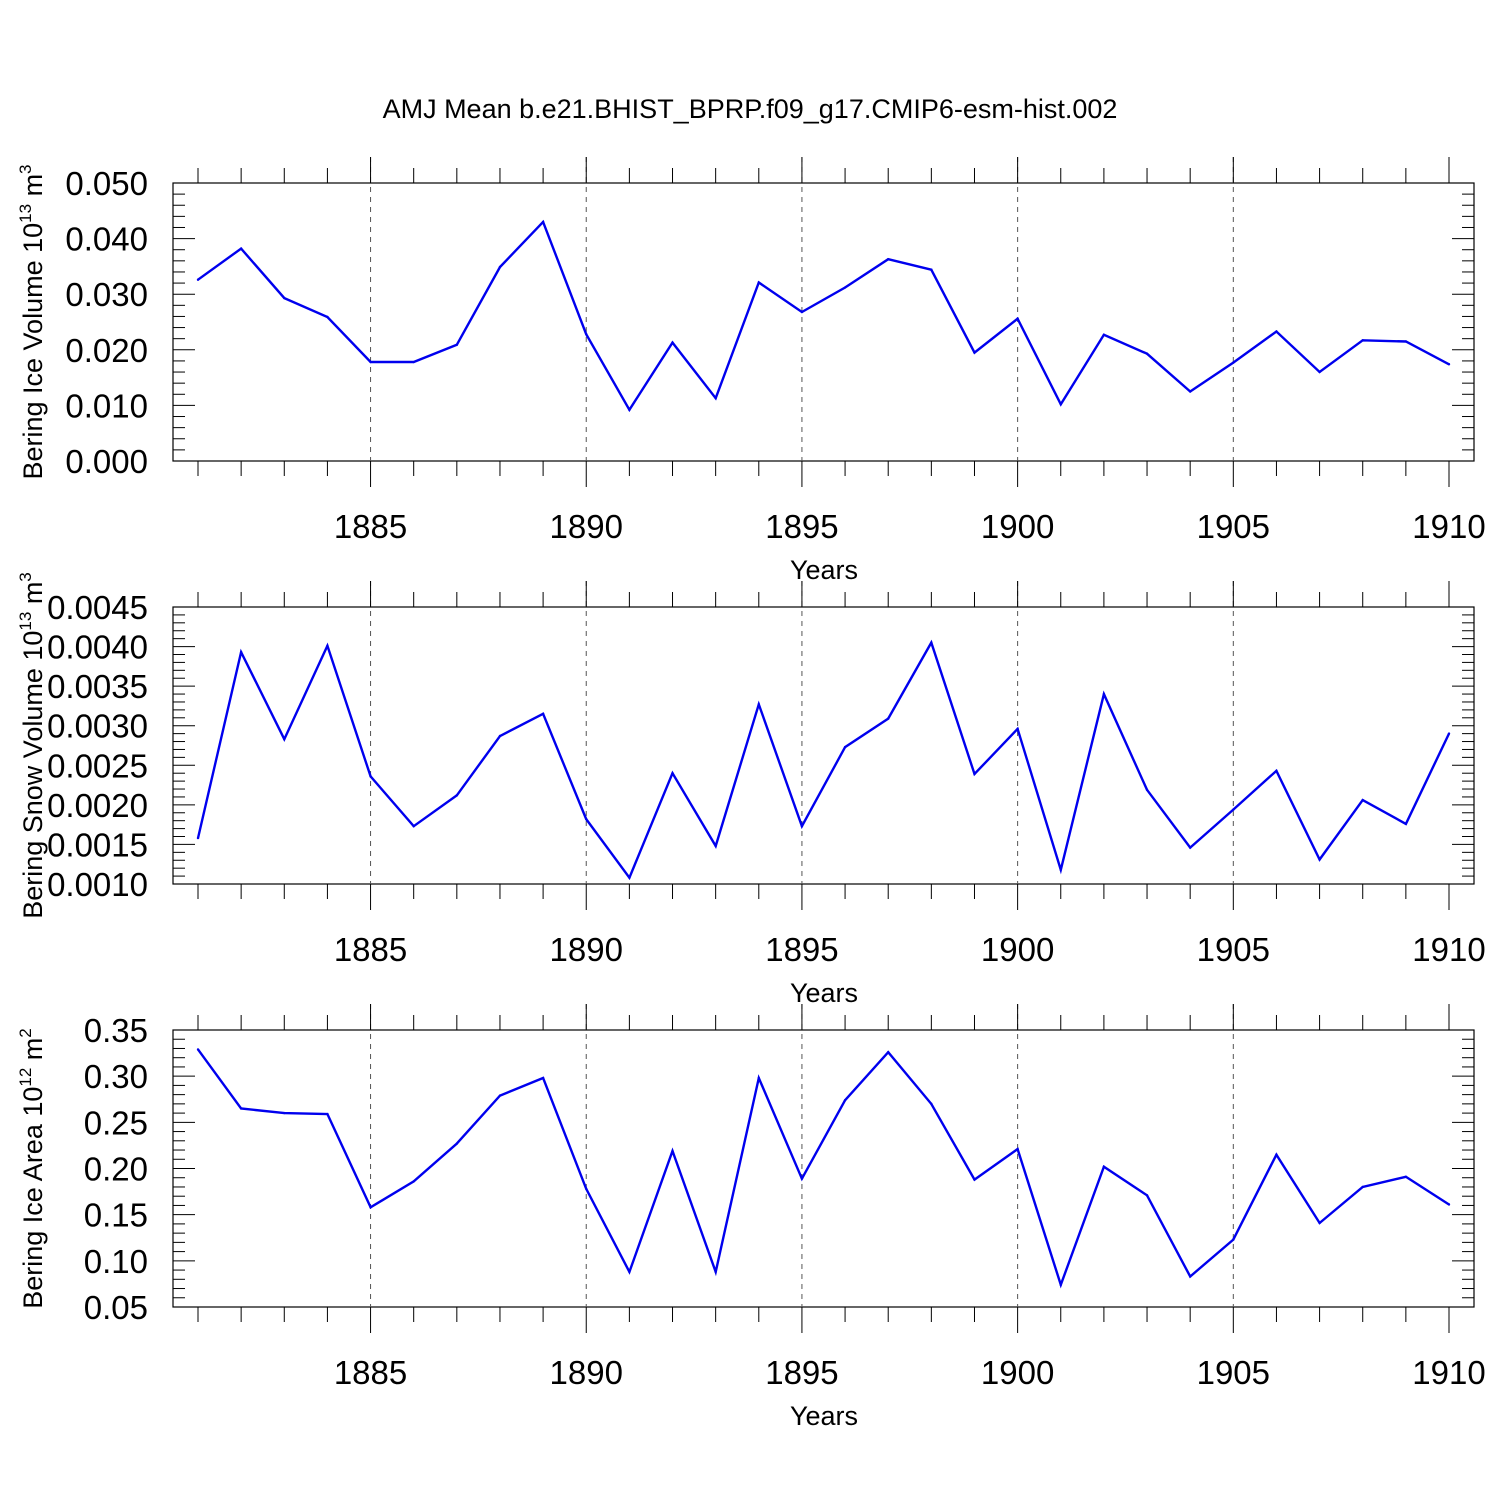 This screenshot has width=1500, height=1500. Describe the element at coordinates (106, 239) in the screenshot. I see `y-tick-label: 0.040` at that location.